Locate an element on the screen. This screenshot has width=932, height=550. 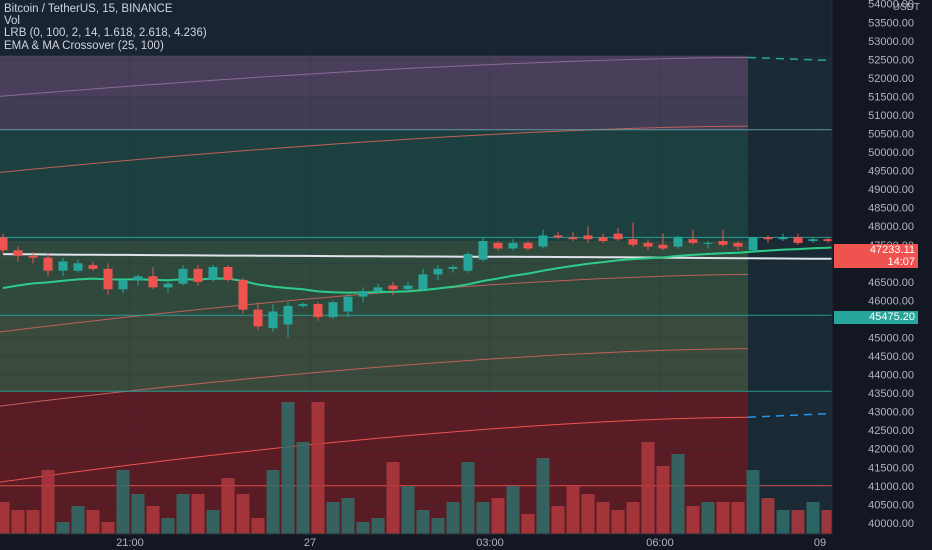
candle-countdown: 14:07 is located at coordinates (901, 262).